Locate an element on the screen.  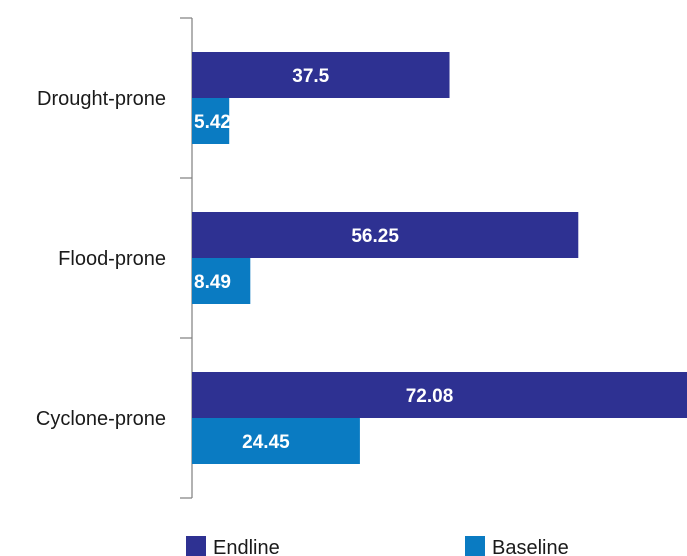
legend-label-endline: Endline is located at coordinates (246, 546).